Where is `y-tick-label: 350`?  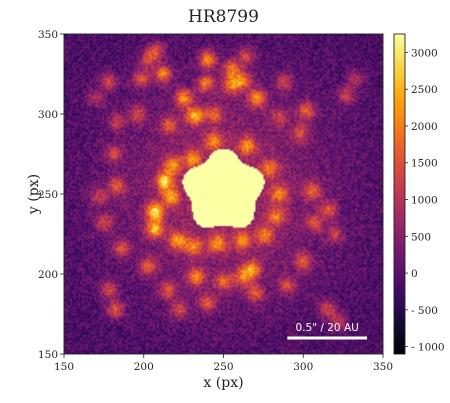
y-tick-label: 350 is located at coordinates (48, 35).